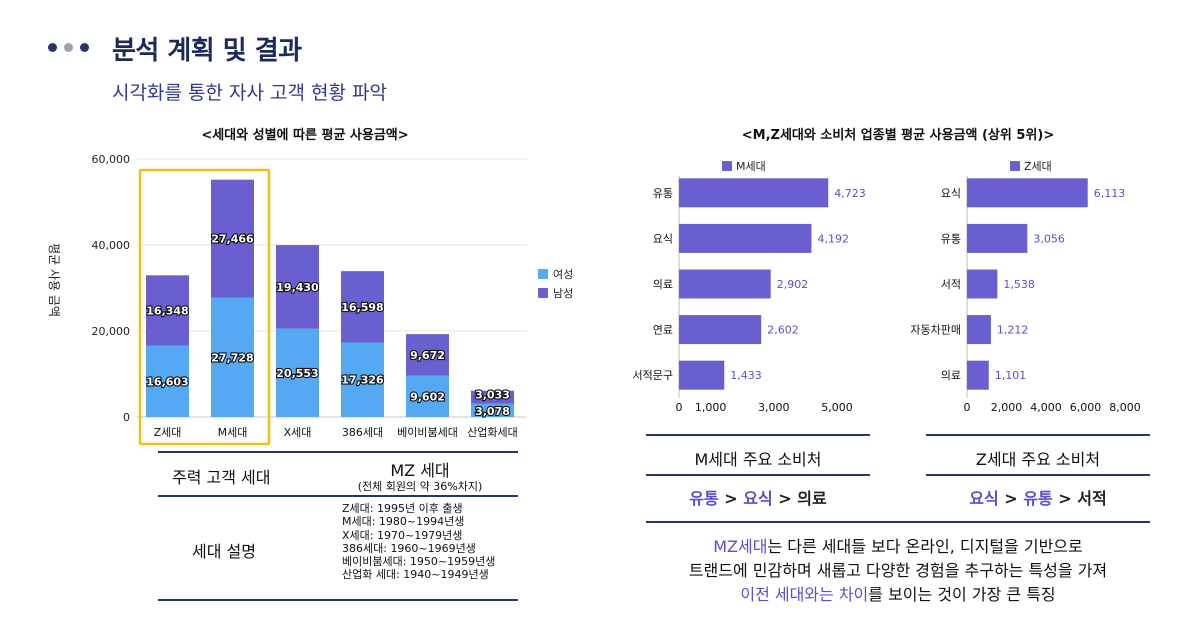 The image size is (1197, 627). Describe the element at coordinates (774, 407) in the screenshot. I see `x-tick-label: 3,000` at that location.